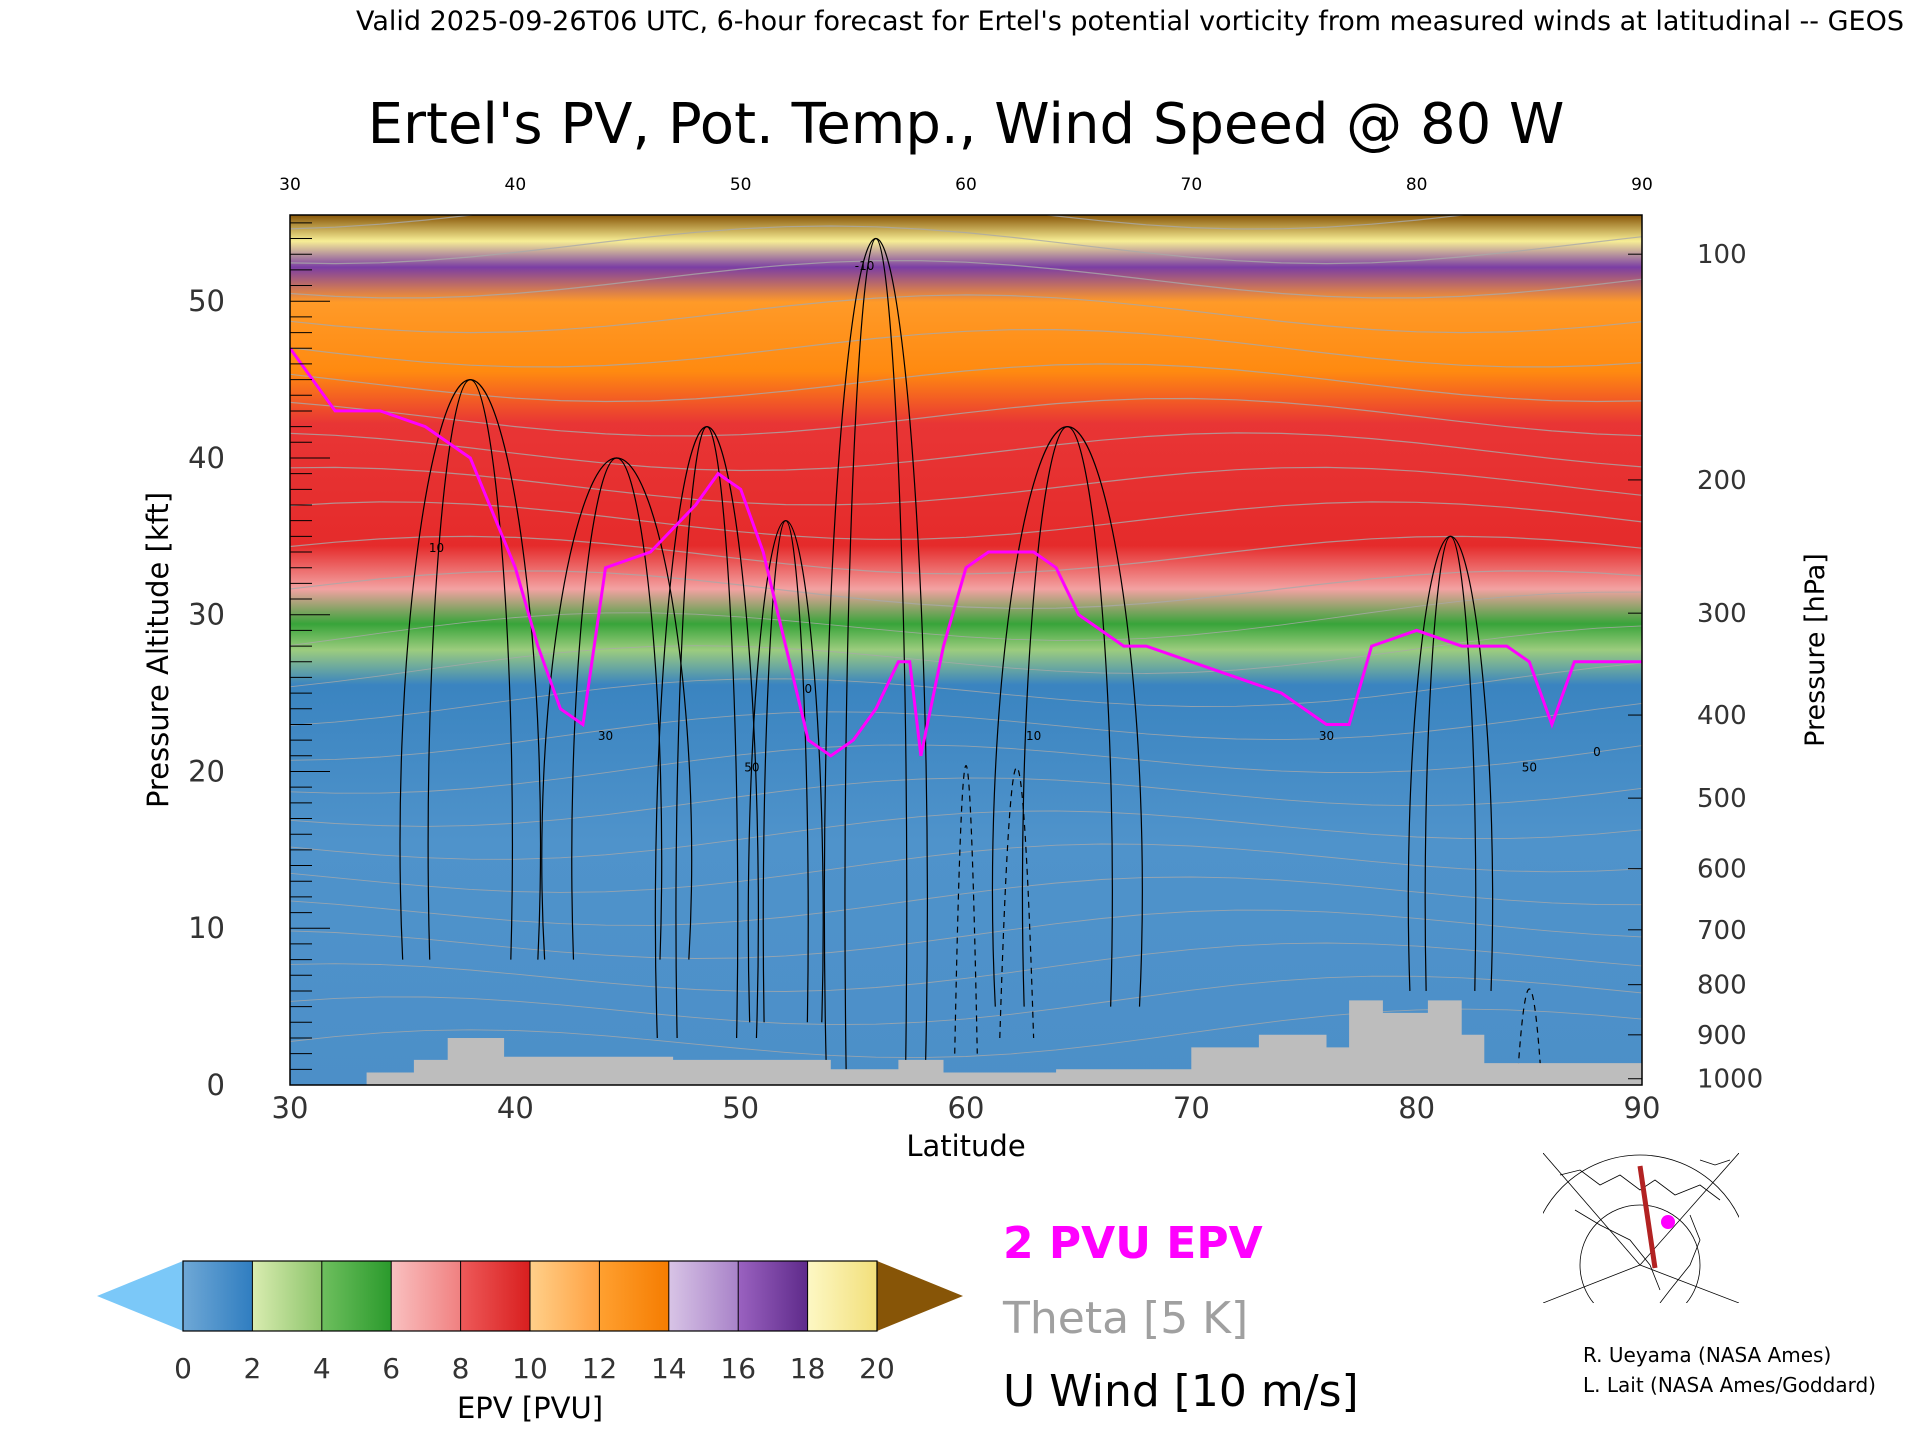 Image resolution: width=1920 pixels, height=1440 pixels. Describe the element at coordinates (1668, 1222) in the screenshot. I see `location-marker` at that location.